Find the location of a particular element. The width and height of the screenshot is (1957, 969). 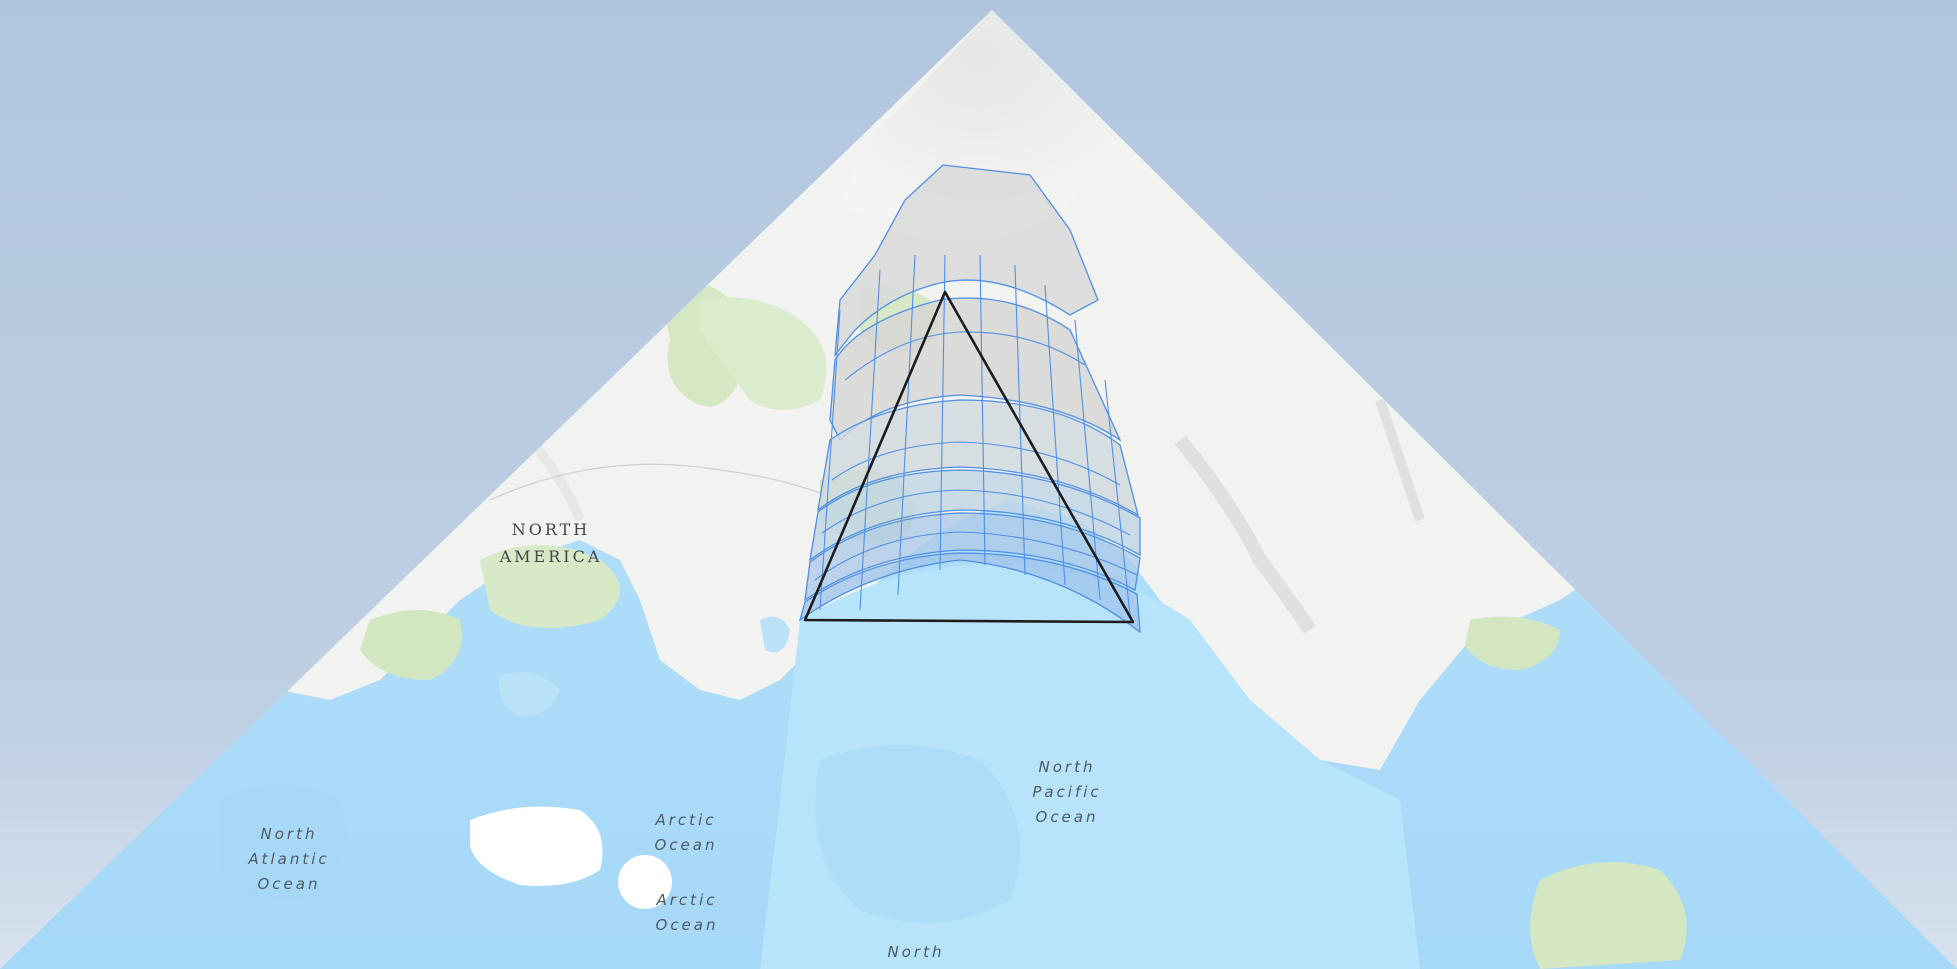

triangle-overlay is located at coordinates (969, 457).